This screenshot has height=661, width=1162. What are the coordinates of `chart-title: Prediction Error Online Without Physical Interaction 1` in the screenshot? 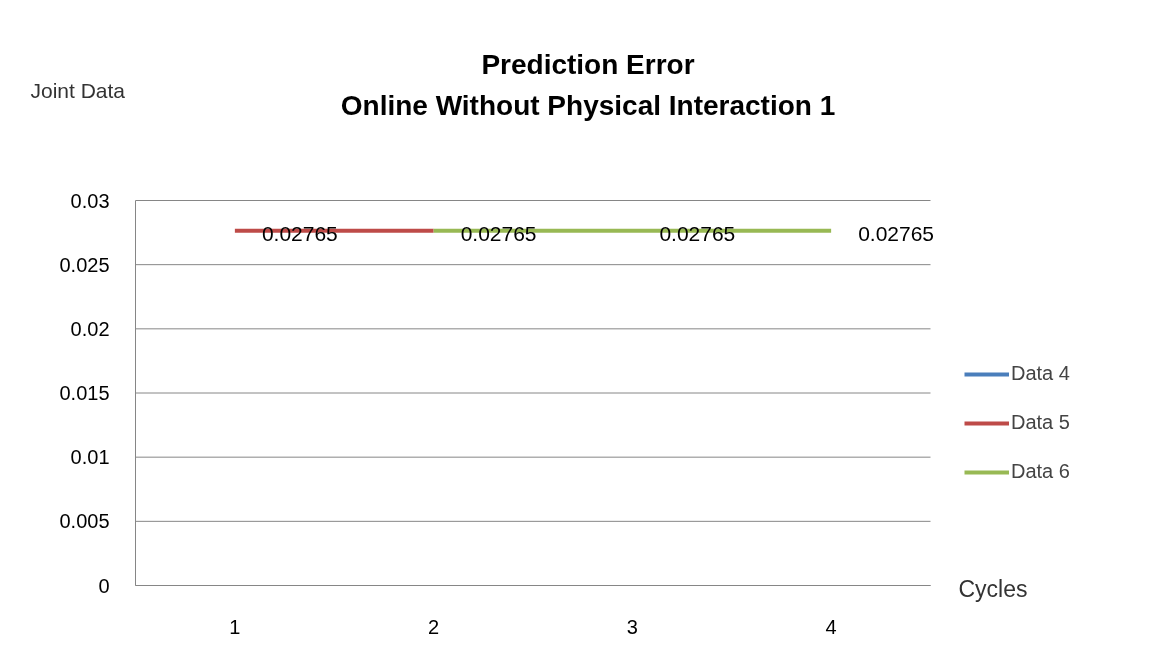 It's located at (588, 85).